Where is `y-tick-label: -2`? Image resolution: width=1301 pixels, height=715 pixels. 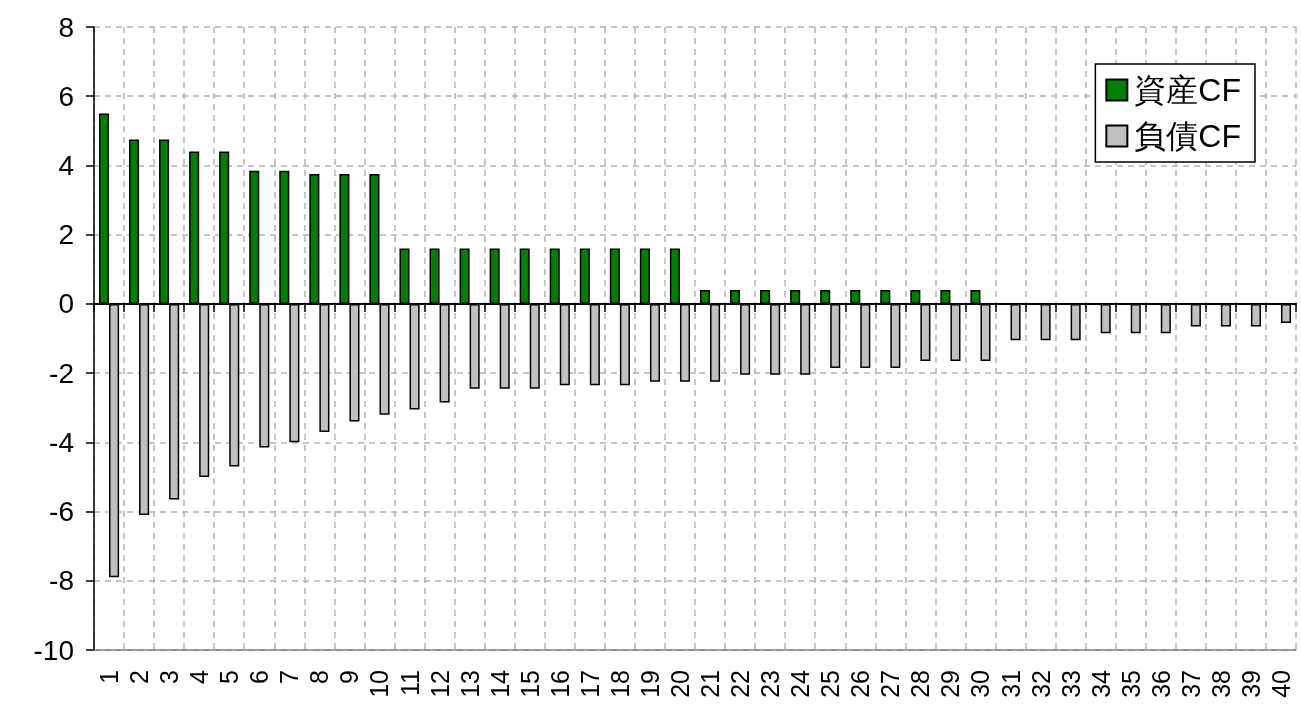 y-tick-label: -2 is located at coordinates (61, 373).